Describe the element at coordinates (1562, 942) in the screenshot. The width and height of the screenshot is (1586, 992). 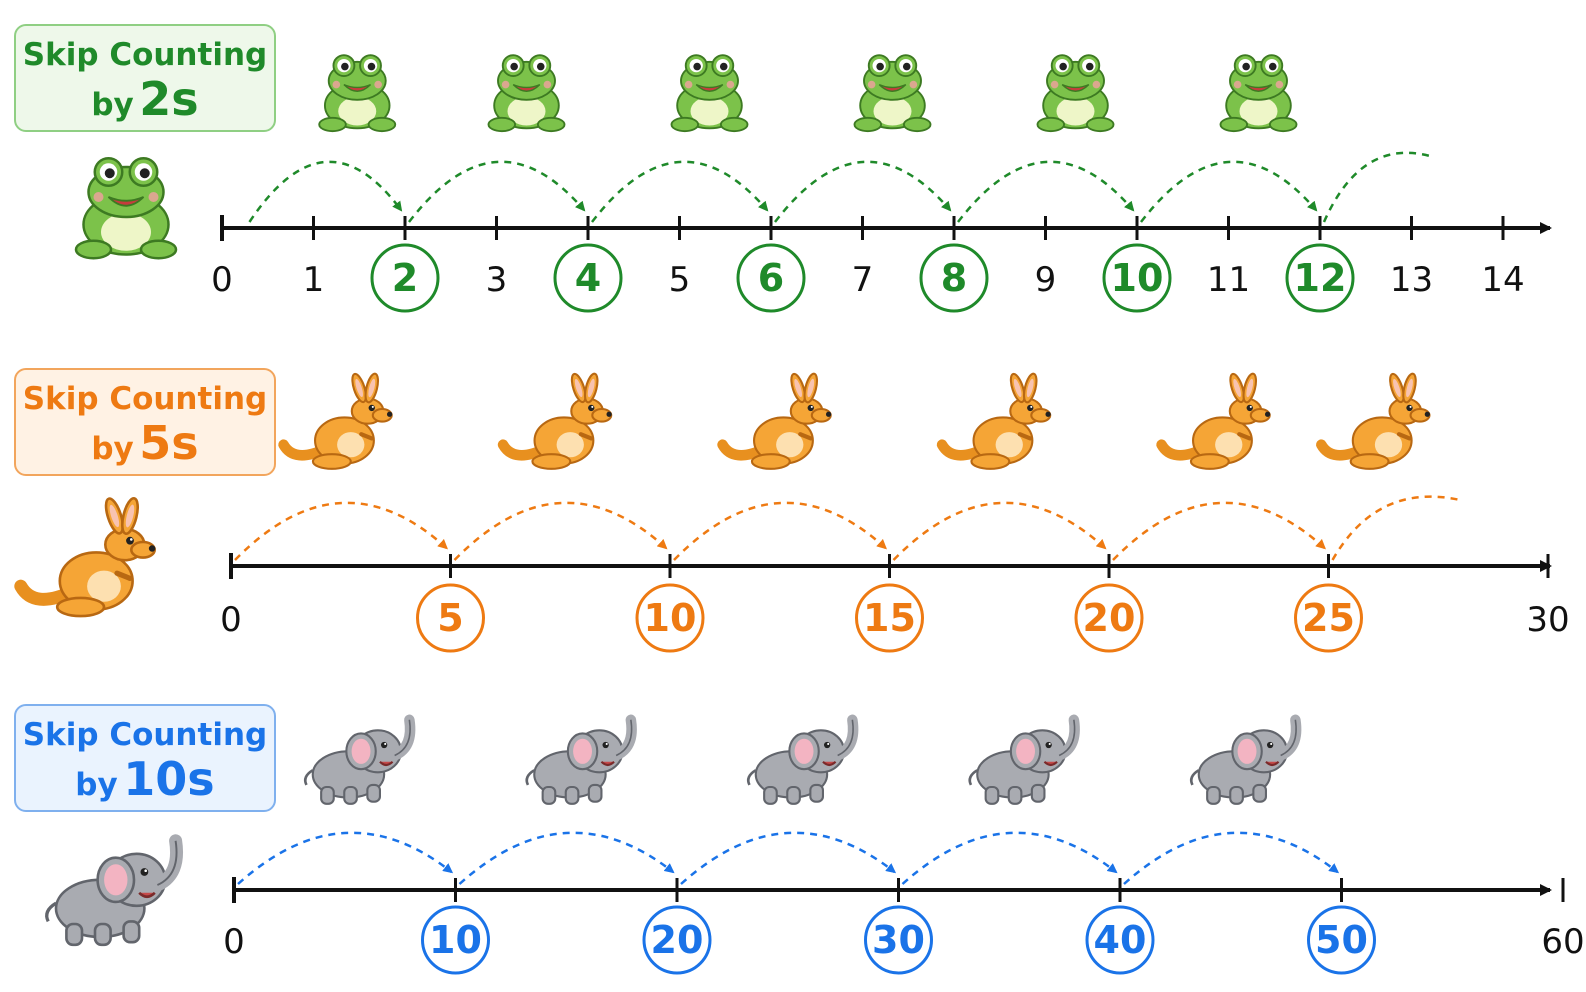
I see `tick-label: 60` at that location.